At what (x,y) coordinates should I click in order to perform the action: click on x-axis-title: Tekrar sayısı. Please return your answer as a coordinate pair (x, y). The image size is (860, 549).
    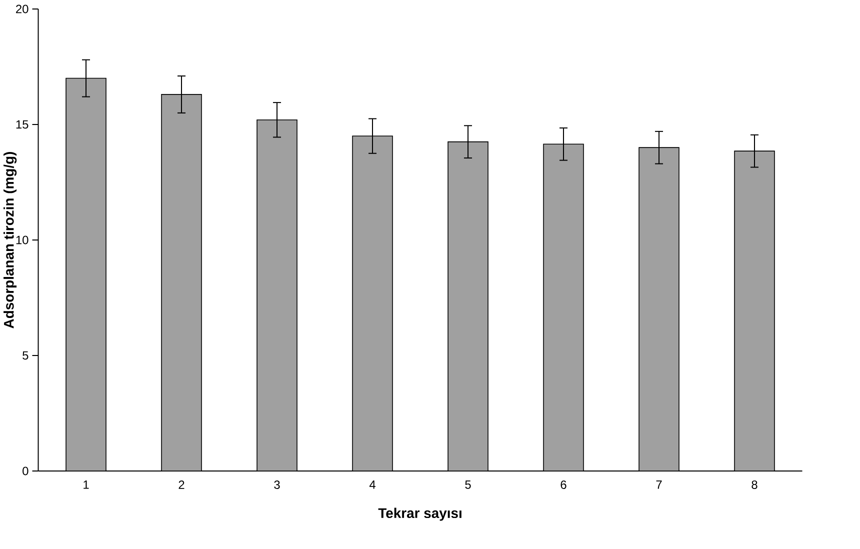
    Looking at the image, I should click on (420, 514).